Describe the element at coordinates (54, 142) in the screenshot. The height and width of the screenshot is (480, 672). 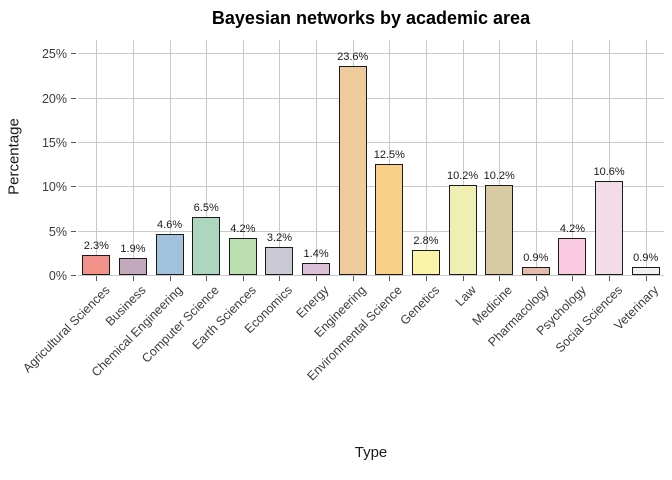
I see `y-tick-label: 15%` at that location.